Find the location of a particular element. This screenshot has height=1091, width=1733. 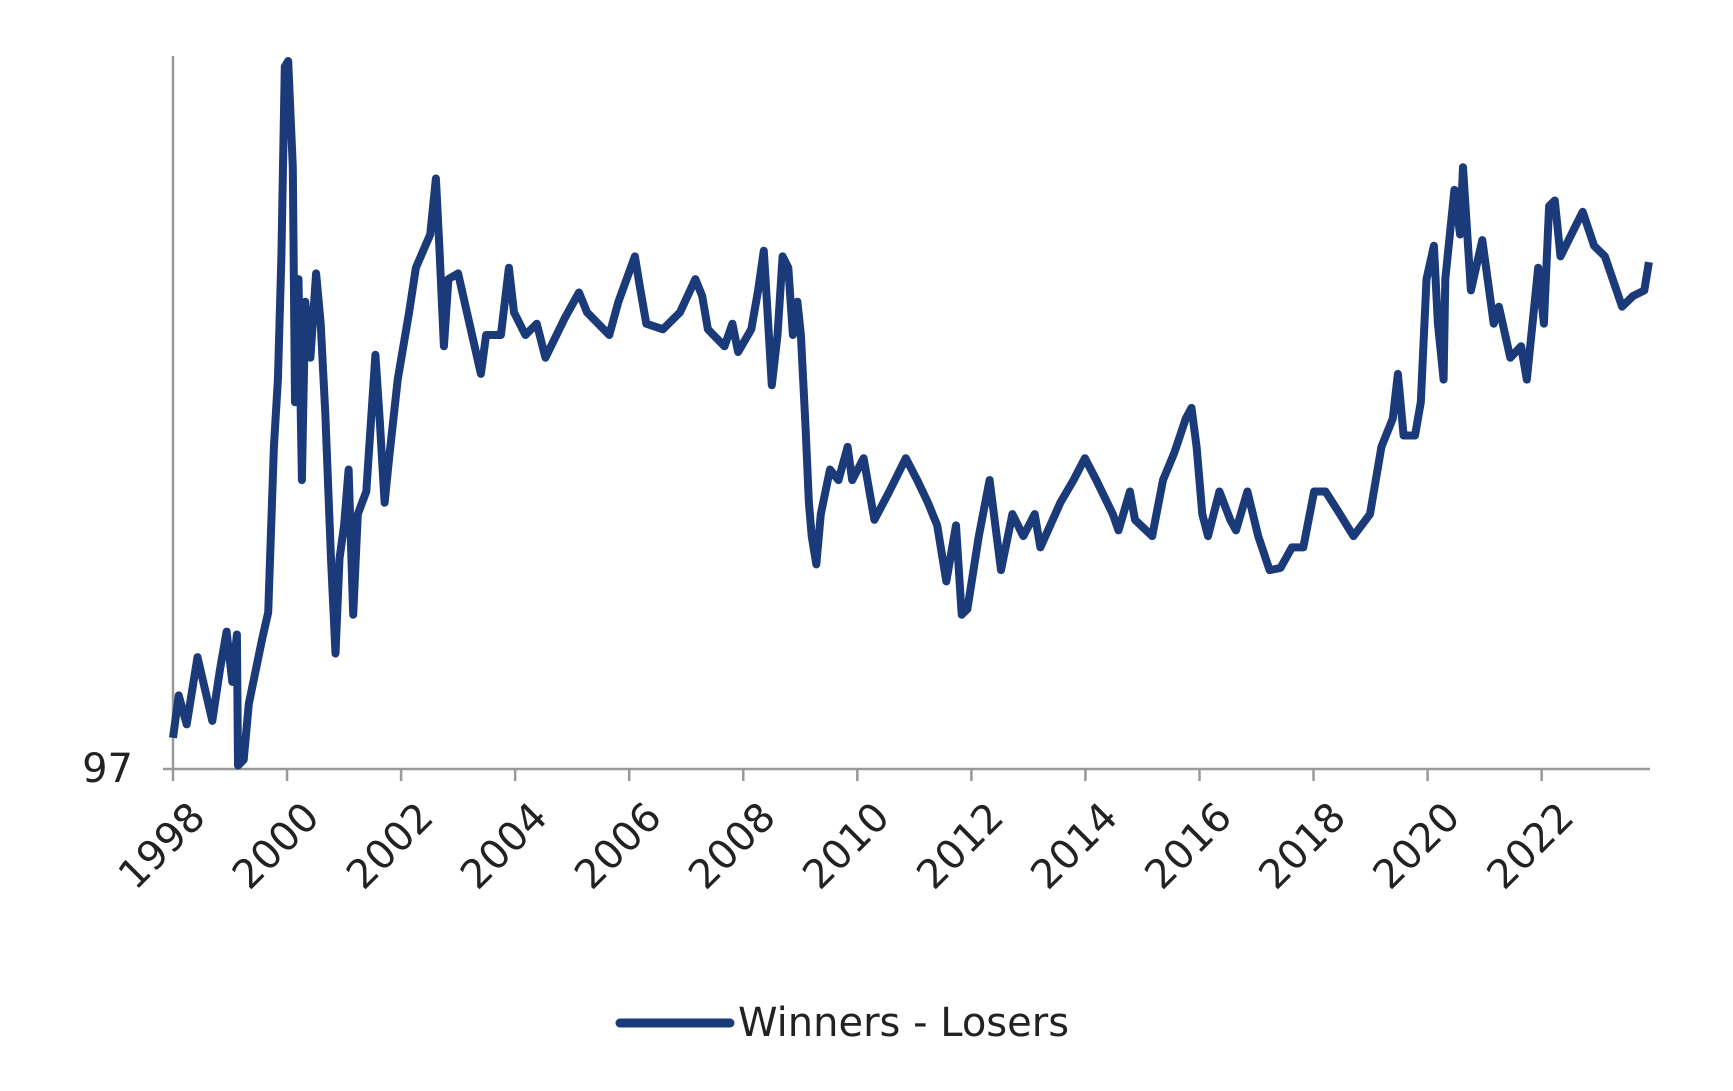

x-tick-label: 2010 is located at coordinates (846, 846).